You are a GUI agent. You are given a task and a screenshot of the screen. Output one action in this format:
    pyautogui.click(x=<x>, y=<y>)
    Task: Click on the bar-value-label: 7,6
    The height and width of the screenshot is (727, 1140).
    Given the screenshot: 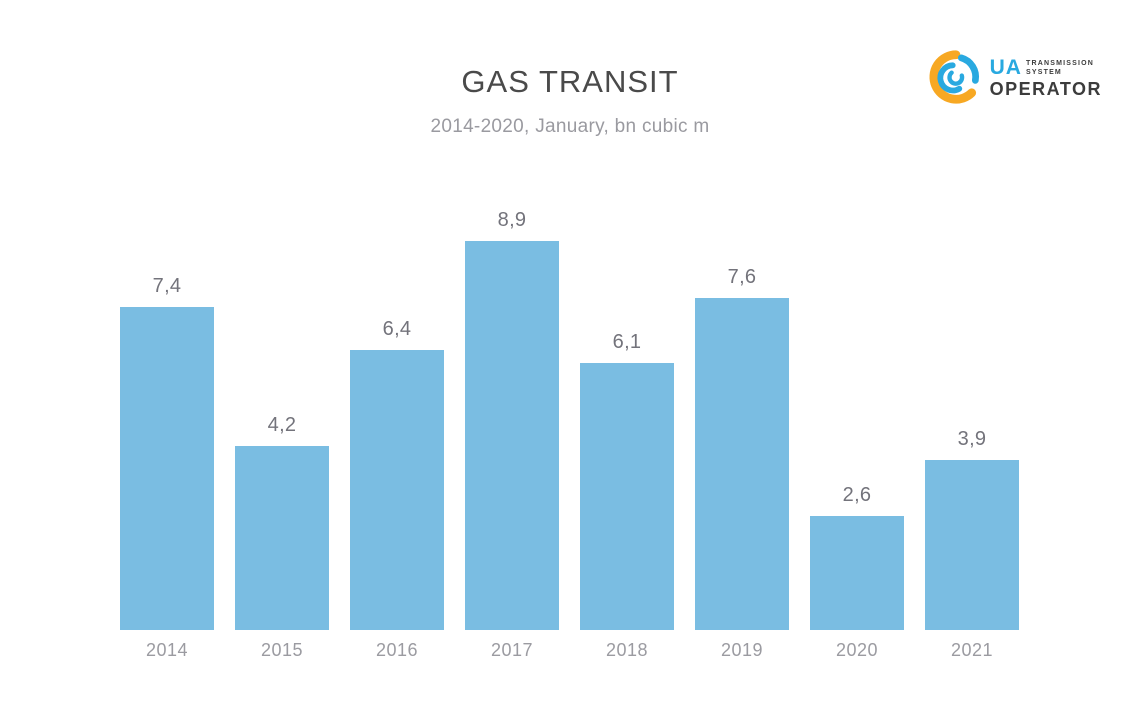 What is the action you would take?
    pyautogui.click(x=742, y=277)
    